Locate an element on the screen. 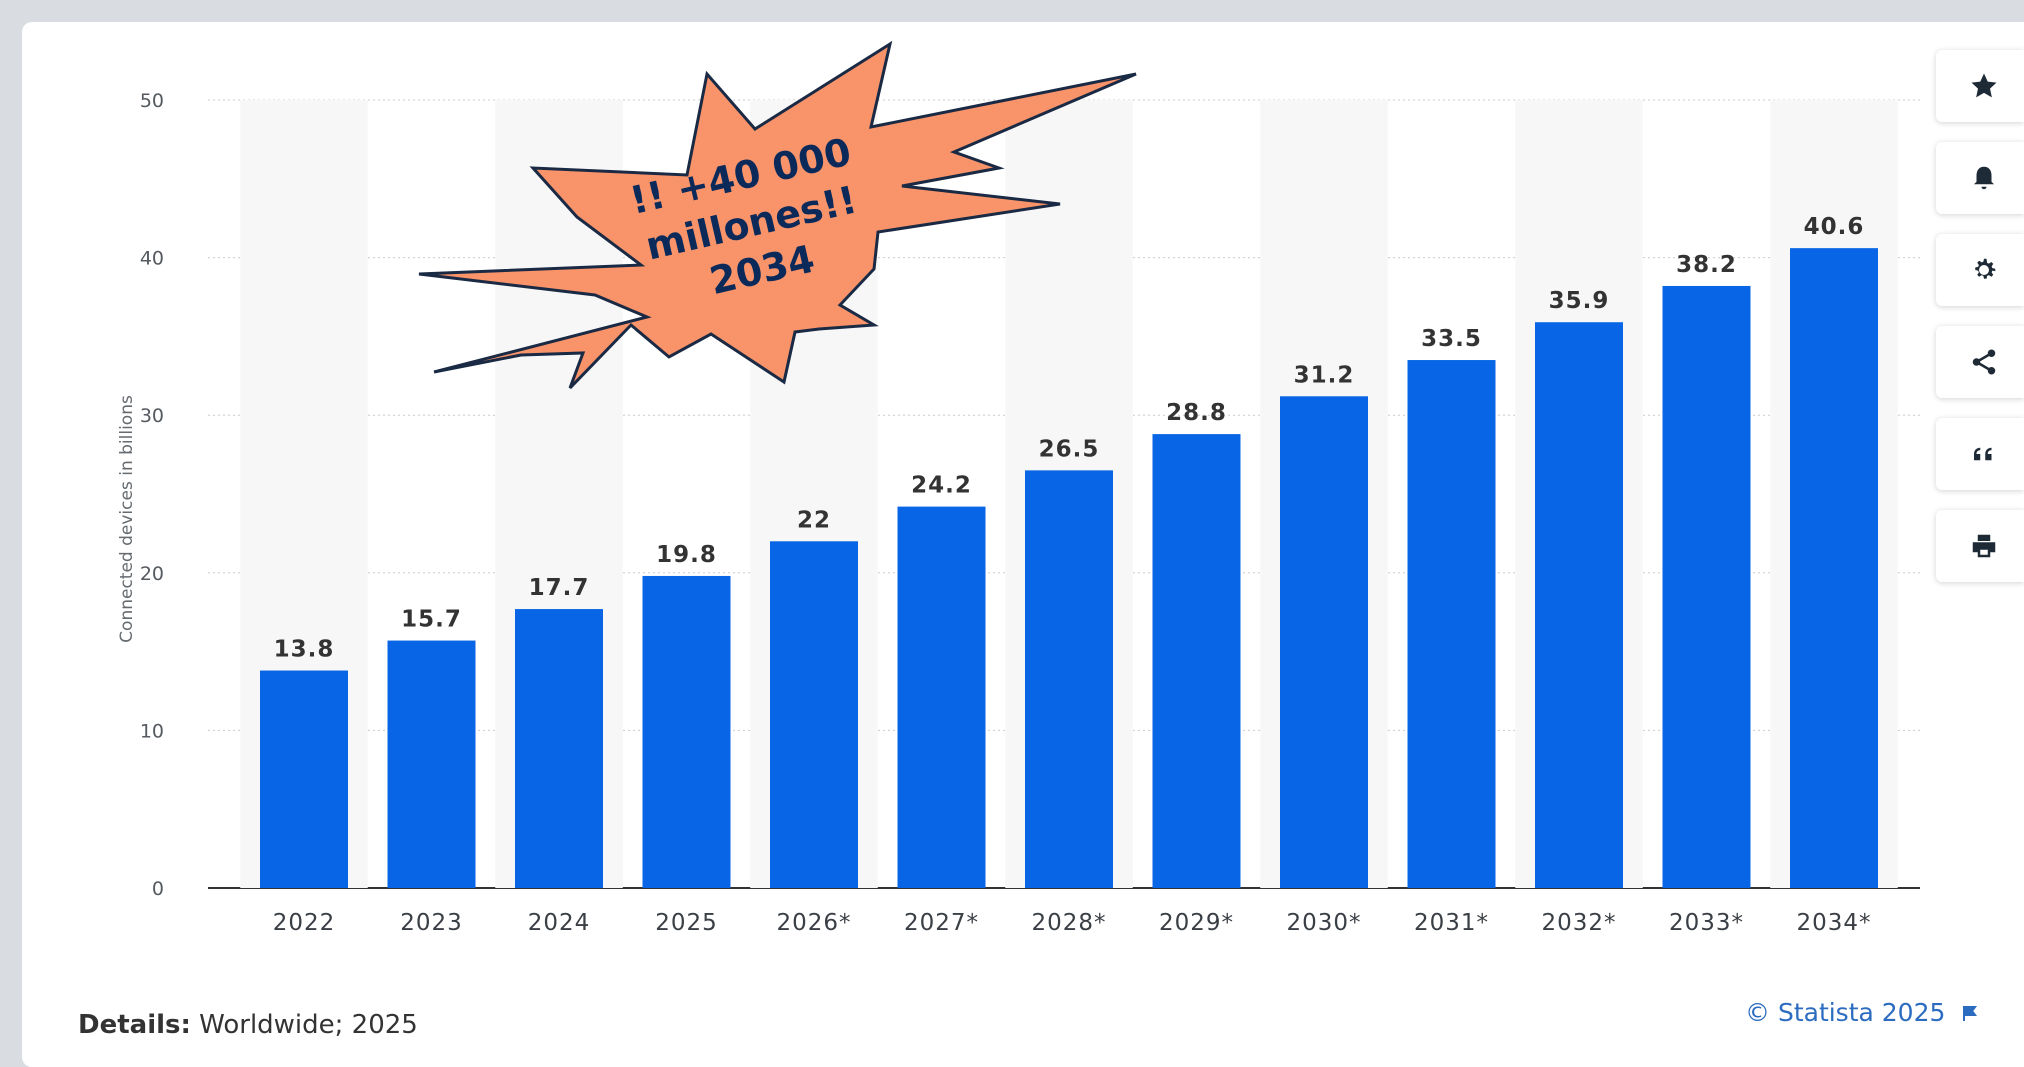 The width and height of the screenshot is (2024, 1067). data-label: 22 is located at coordinates (814, 520).